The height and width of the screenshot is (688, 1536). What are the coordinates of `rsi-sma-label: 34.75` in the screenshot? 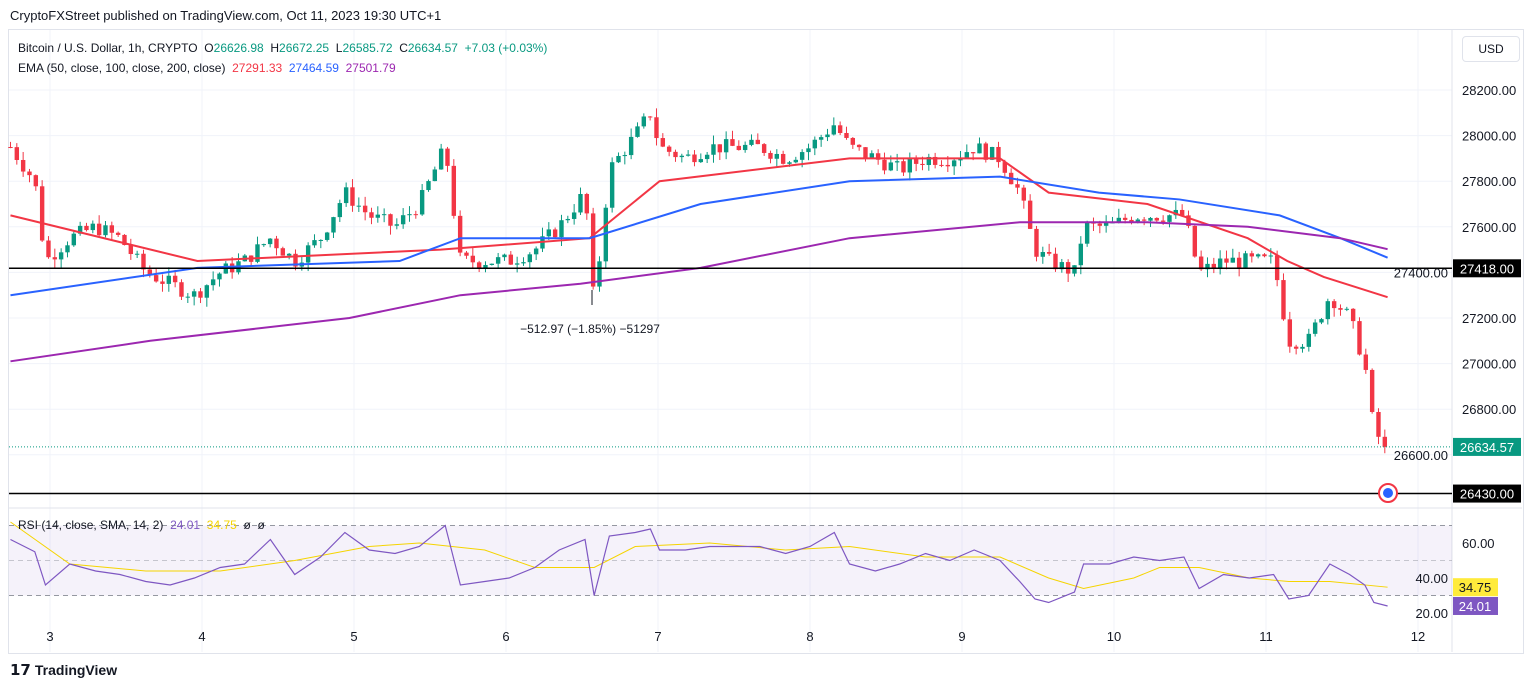 It's located at (1475, 587).